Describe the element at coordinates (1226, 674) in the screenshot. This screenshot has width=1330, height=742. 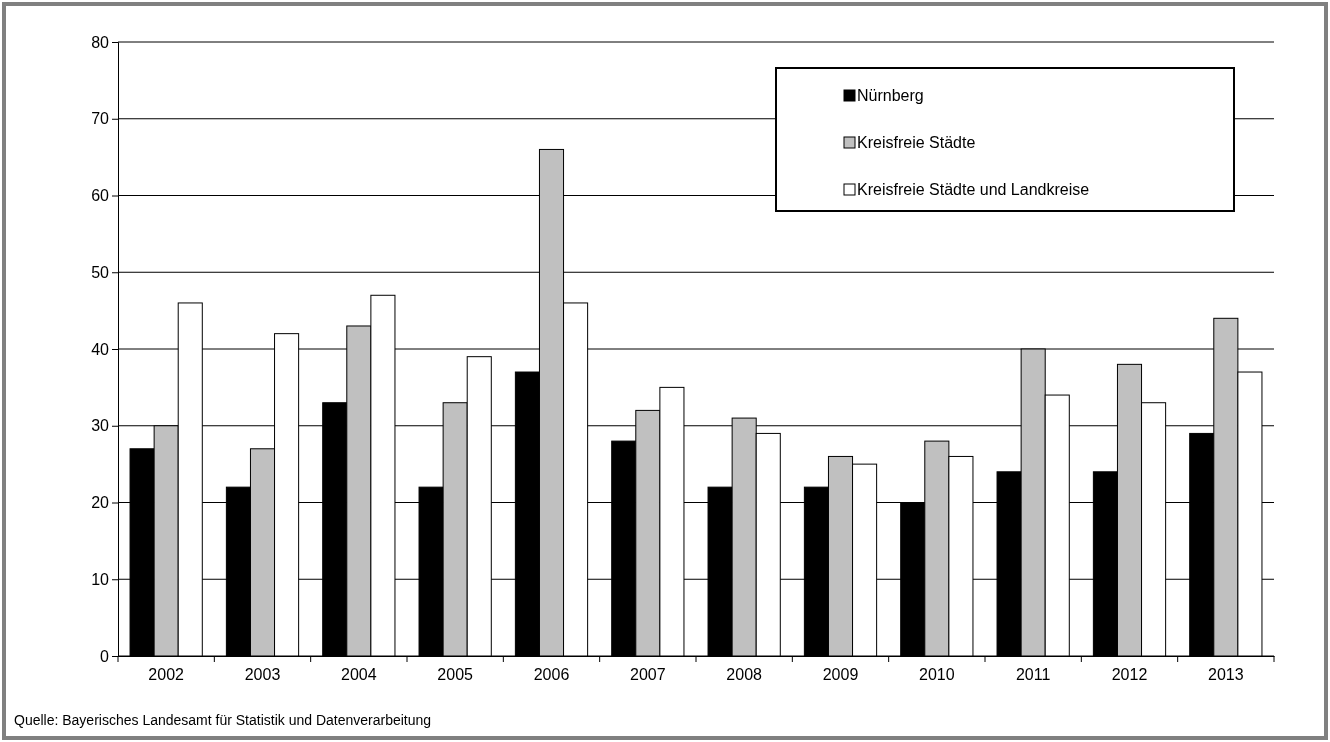
I see `x-tick-label: 2013` at that location.